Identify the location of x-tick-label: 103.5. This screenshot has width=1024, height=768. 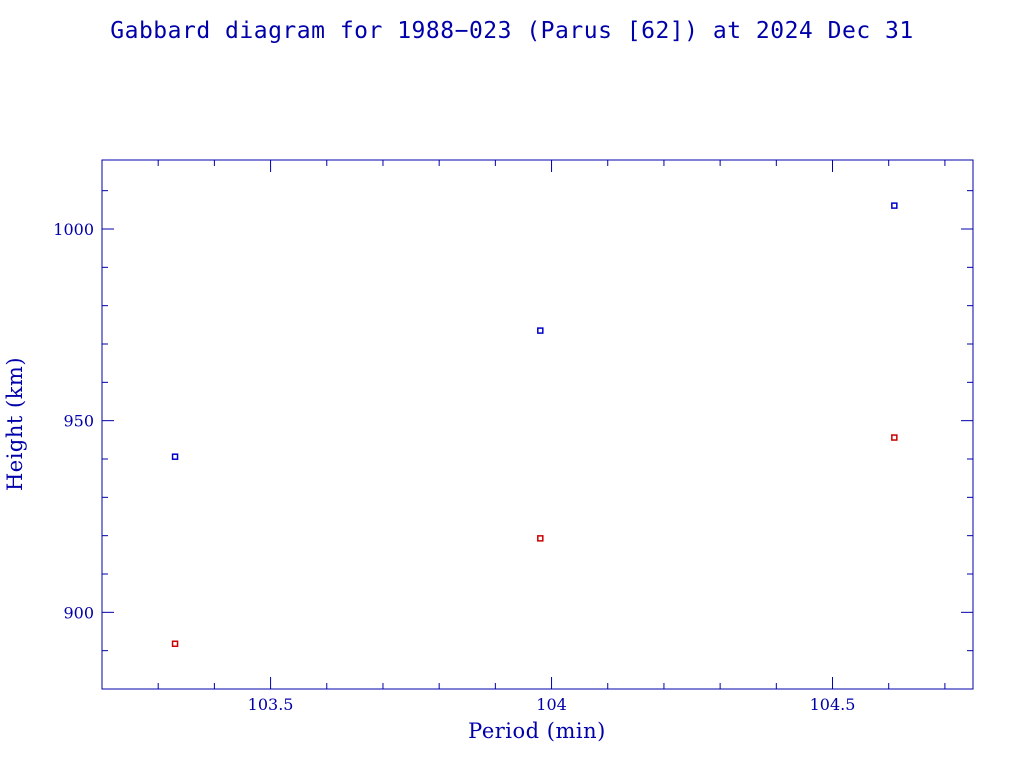
(271, 704).